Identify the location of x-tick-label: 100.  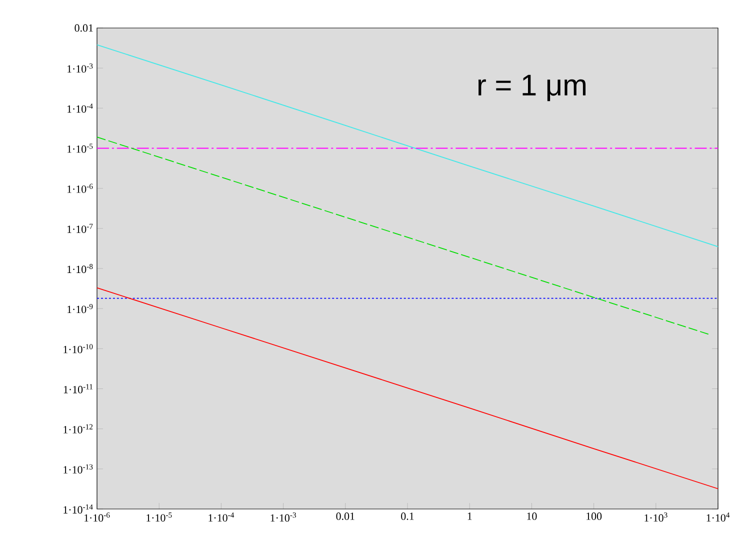
(594, 516).